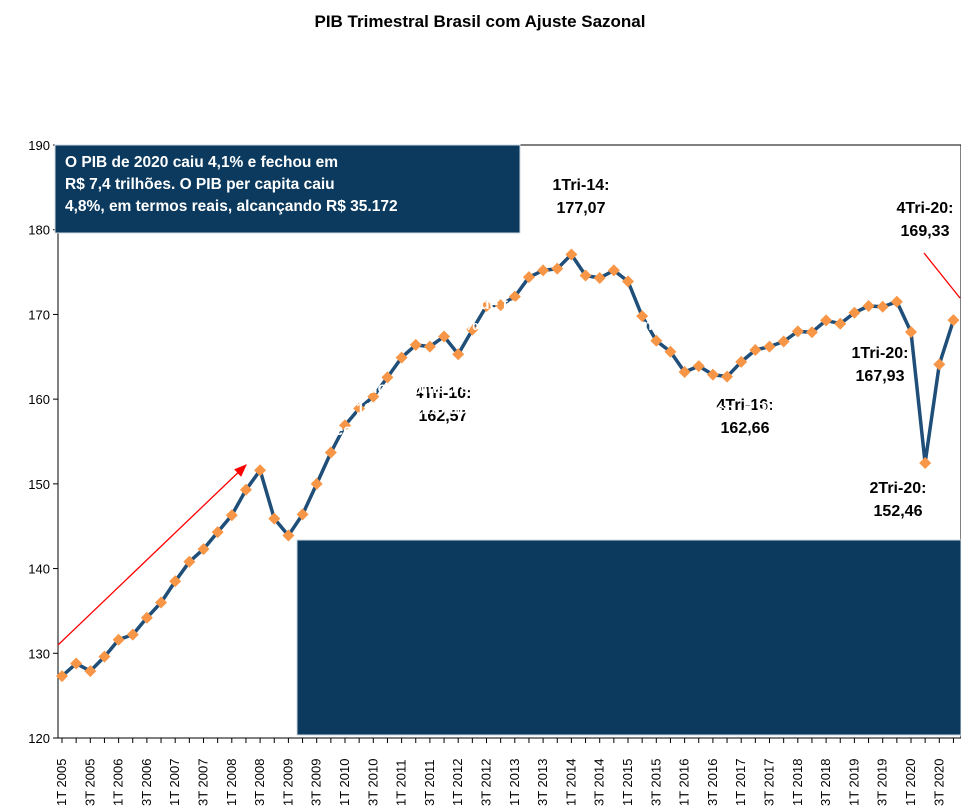 Image resolution: width=961 pixels, height=811 pixels. Describe the element at coordinates (174, 782) in the screenshot. I see `x-tick-label: 1T 2007` at that location.